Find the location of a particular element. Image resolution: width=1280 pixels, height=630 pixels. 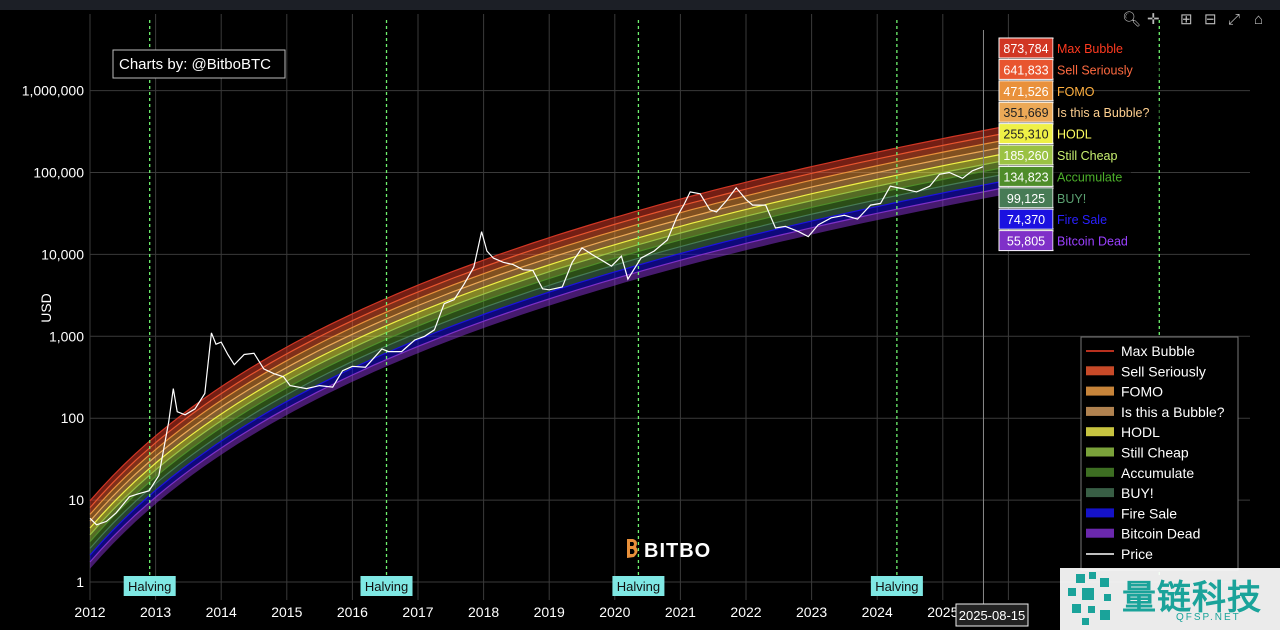

legend-item: Max Bubble is located at coordinates (1140, 351).